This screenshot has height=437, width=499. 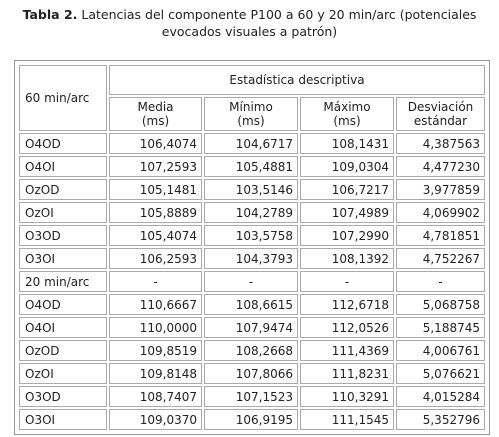 I want to click on column-header-maximo: Máximo (ms), so click(x=347, y=114).